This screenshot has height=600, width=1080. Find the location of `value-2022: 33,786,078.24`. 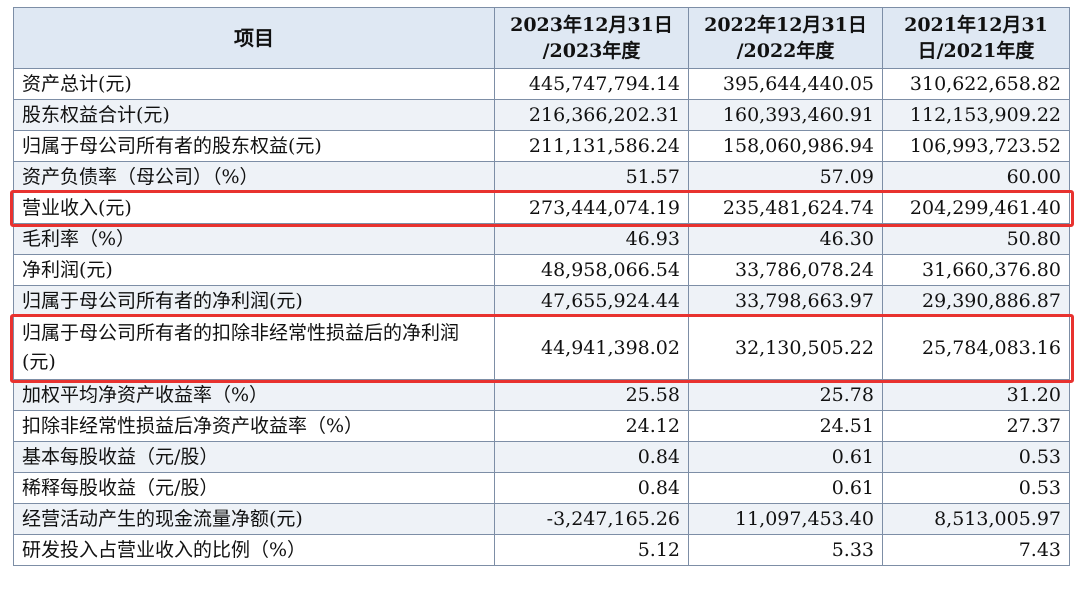

value-2022: 33,786,078.24 is located at coordinates (785, 270).